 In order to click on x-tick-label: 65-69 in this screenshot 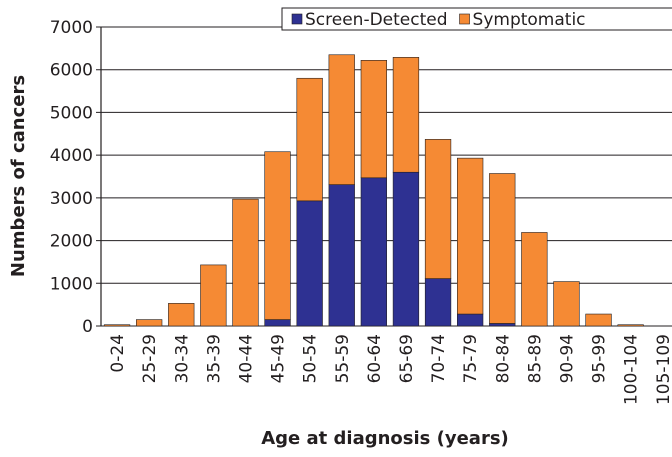, I will do `click(407, 358)`.